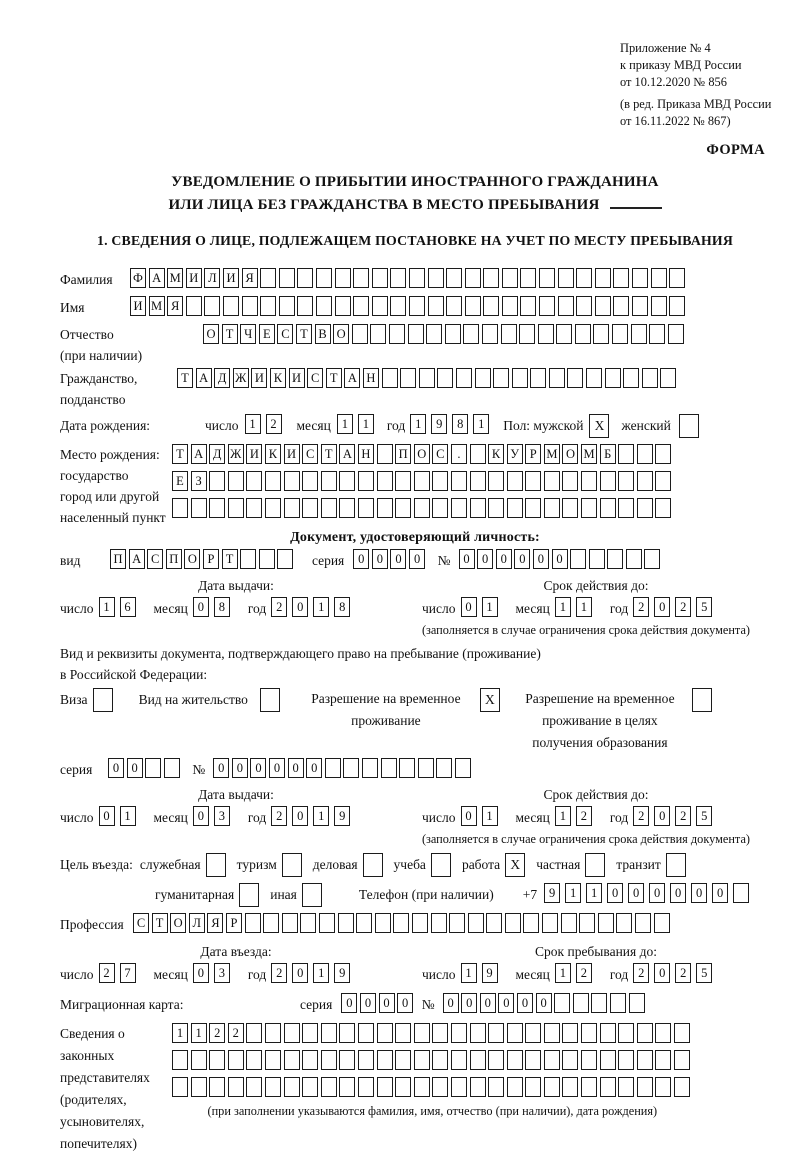 This screenshot has width=800, height=1163. What do you see at coordinates (203, 378) in the screenshot?
I see `char-box: А` at bounding box center [203, 378].